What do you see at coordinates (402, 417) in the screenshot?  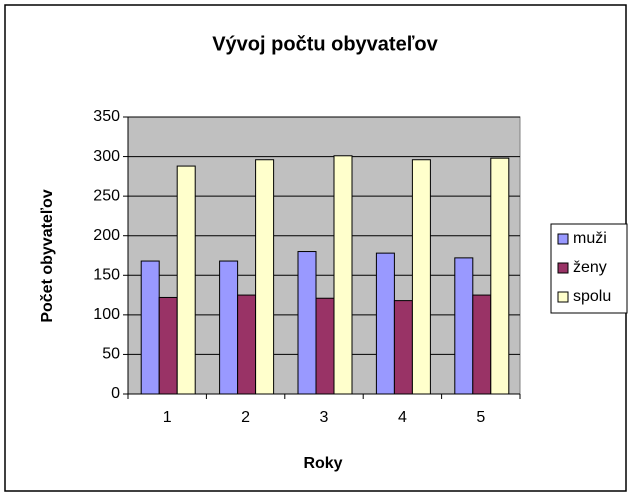 I see `x-tick-label: 4` at bounding box center [402, 417].